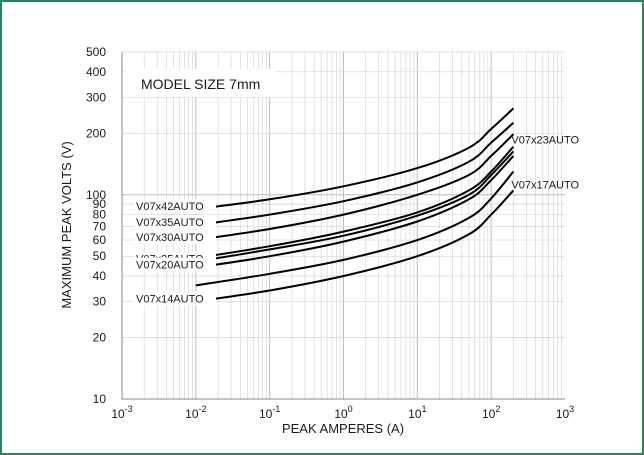  I want to click on y-tick-label: 50, so click(100, 256).